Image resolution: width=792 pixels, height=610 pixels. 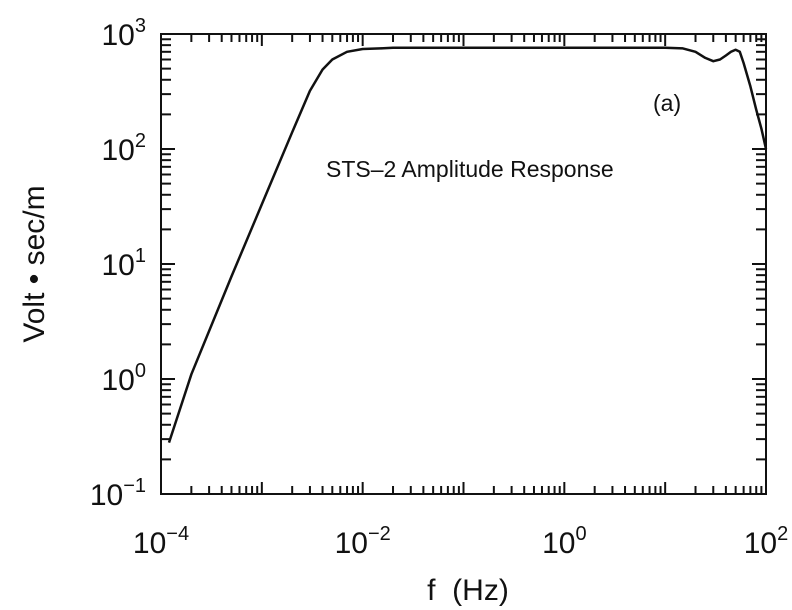 What do you see at coordinates (118, 493) in the screenshot?
I see `tick-label: 10⁻¹` at bounding box center [118, 493].